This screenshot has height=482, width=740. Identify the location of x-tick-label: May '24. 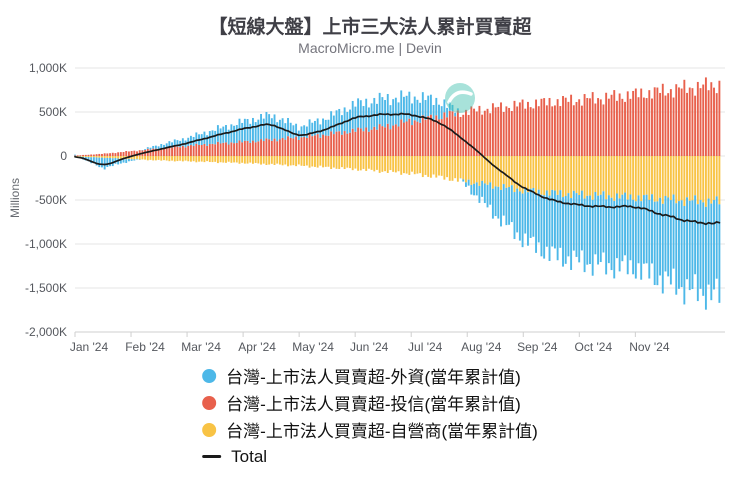
(313, 347).